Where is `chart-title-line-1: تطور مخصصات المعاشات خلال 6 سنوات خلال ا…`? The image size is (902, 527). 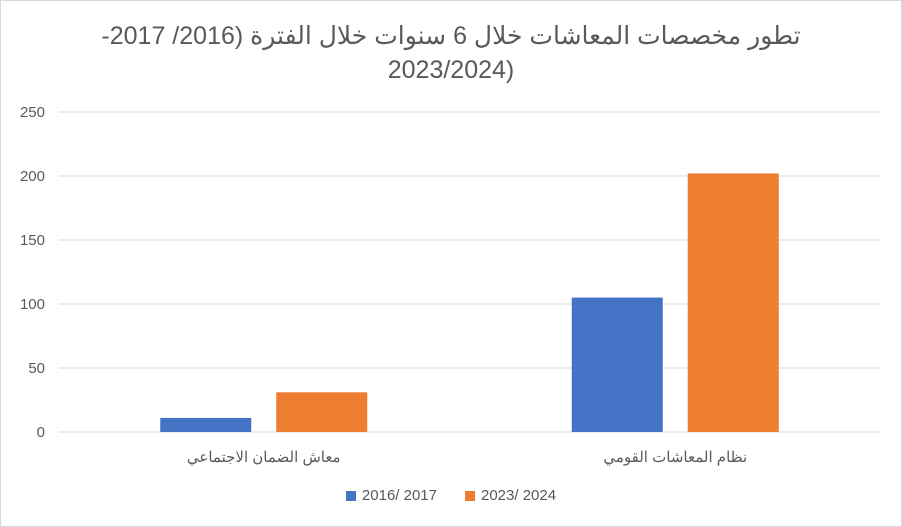
chart-title-line-1: تطور مخصصات المعاشات خلال 6 سنوات خلال ا… is located at coordinates (451, 36).